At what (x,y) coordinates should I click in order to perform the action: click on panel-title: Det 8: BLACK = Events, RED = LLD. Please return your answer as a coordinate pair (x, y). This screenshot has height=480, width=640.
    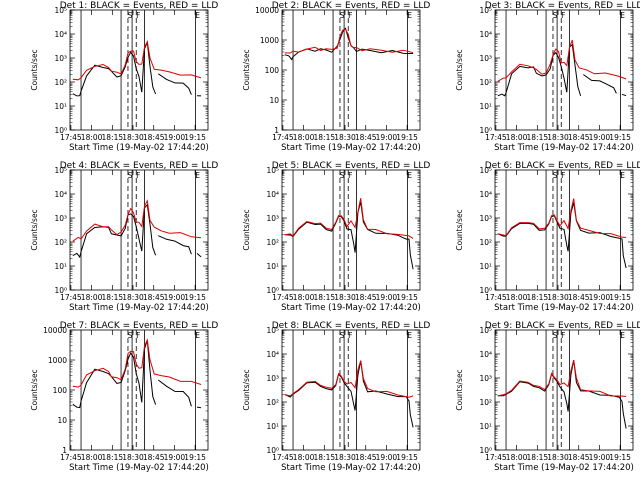
    Looking at the image, I should click on (351, 326).